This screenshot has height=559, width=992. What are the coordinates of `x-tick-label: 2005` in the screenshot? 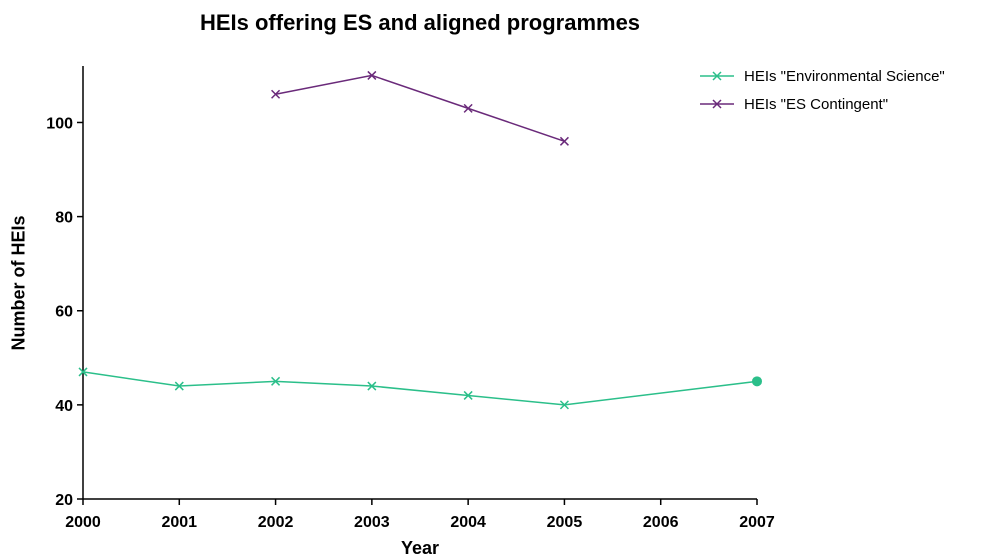 It's located at (565, 522).